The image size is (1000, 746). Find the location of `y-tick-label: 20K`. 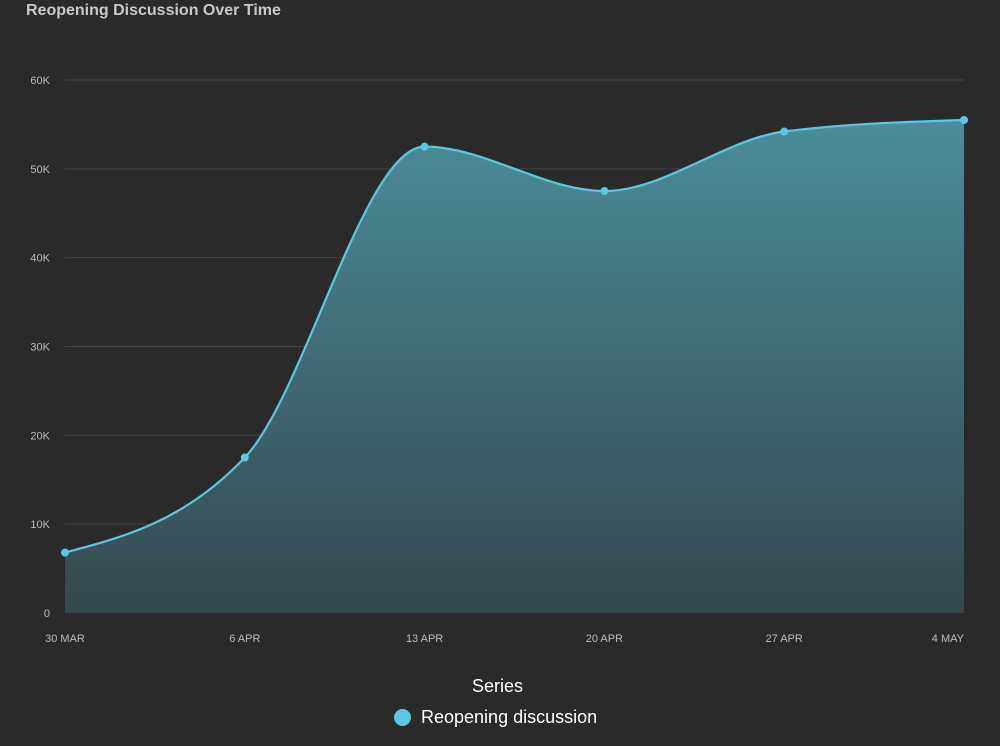

y-tick-label: 20K is located at coordinates (40, 436).